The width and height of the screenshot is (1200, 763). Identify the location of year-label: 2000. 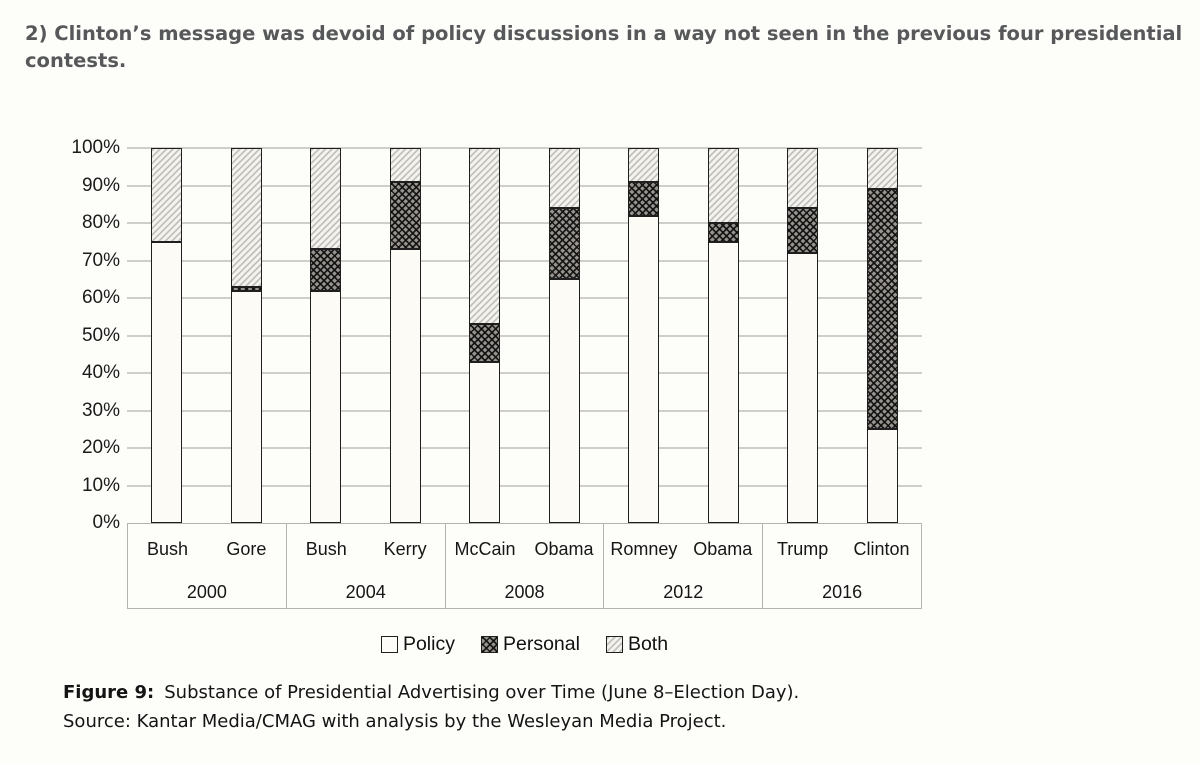
(206, 592).